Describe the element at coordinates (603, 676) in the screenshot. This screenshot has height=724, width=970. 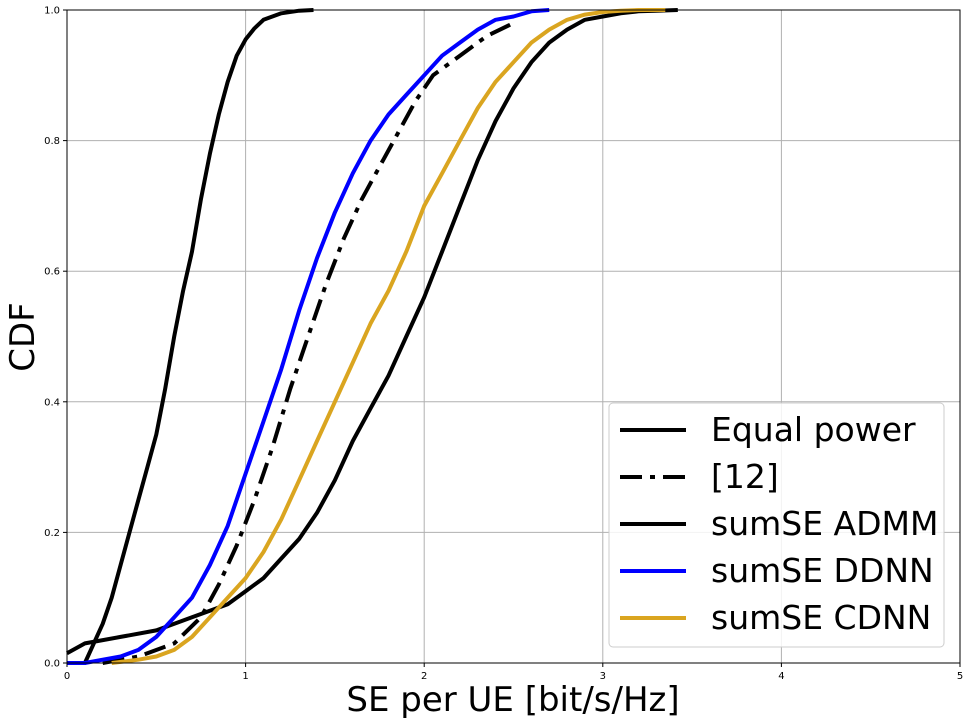
I see `x-tick-label: 3` at that location.